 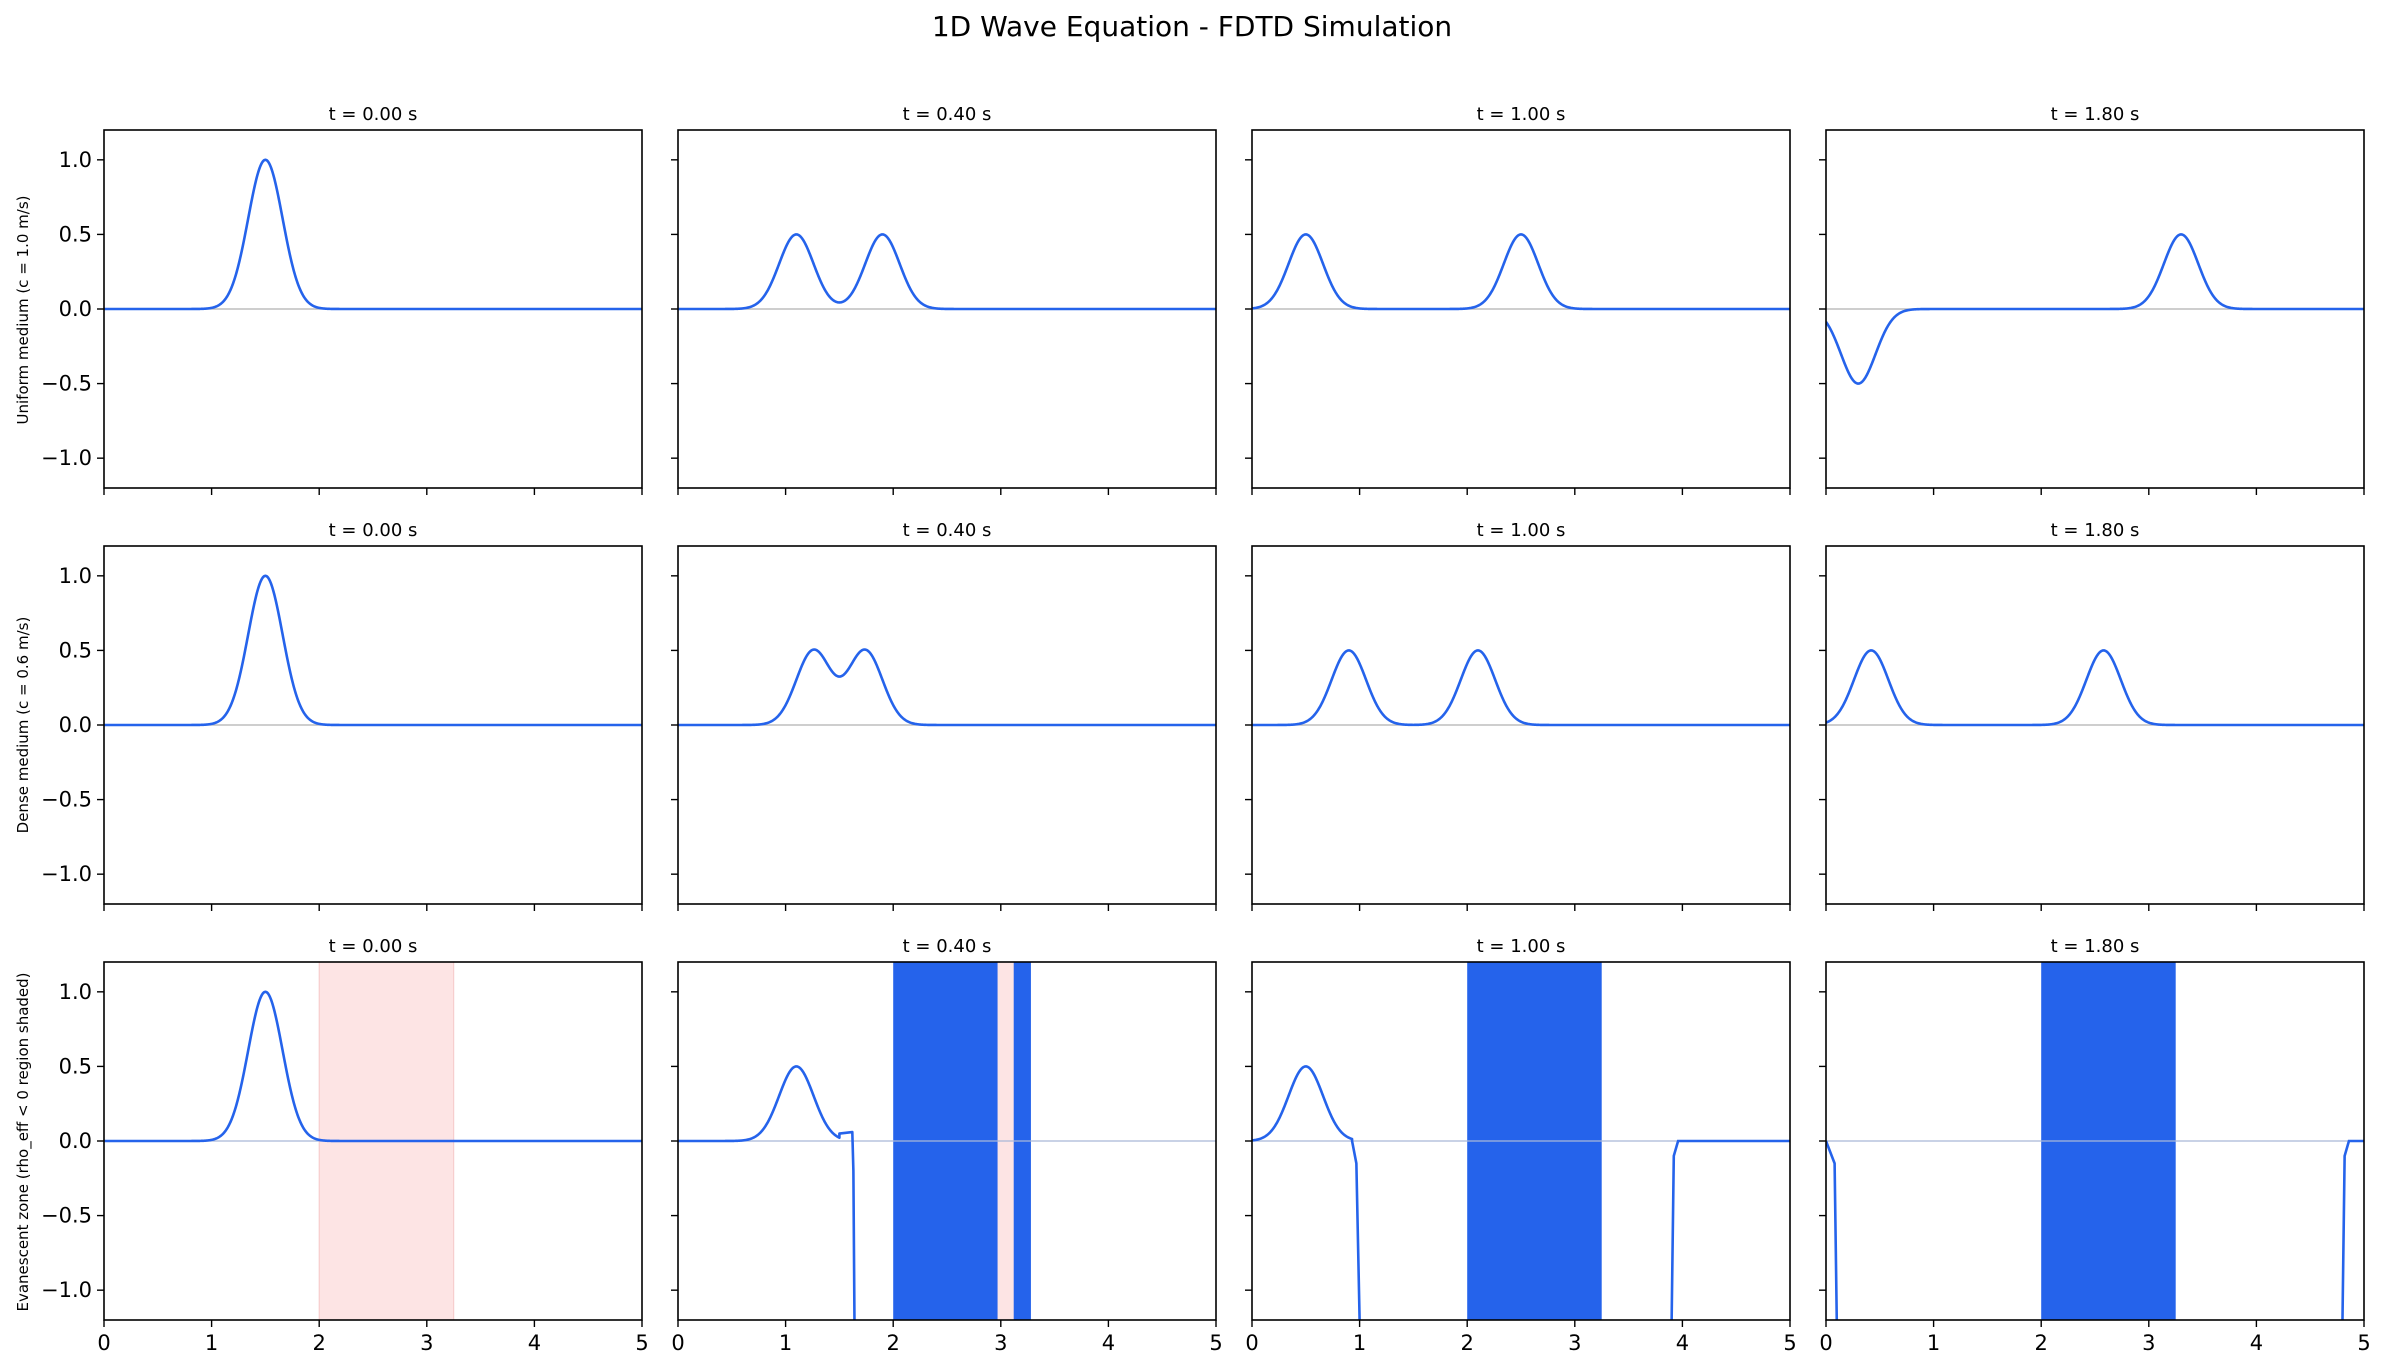 I want to click on panel-r0-c1: t = 0.40 s, so click(x=944, y=299).